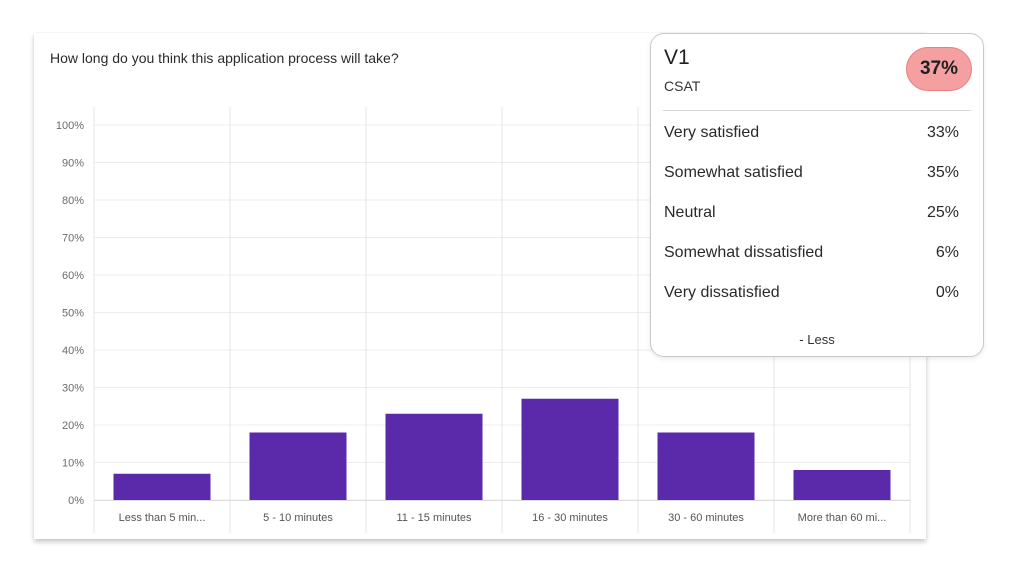 This screenshot has width=1024, height=573. Describe the element at coordinates (722, 292) in the screenshot. I see `row-label: Very dissatisfied` at that location.